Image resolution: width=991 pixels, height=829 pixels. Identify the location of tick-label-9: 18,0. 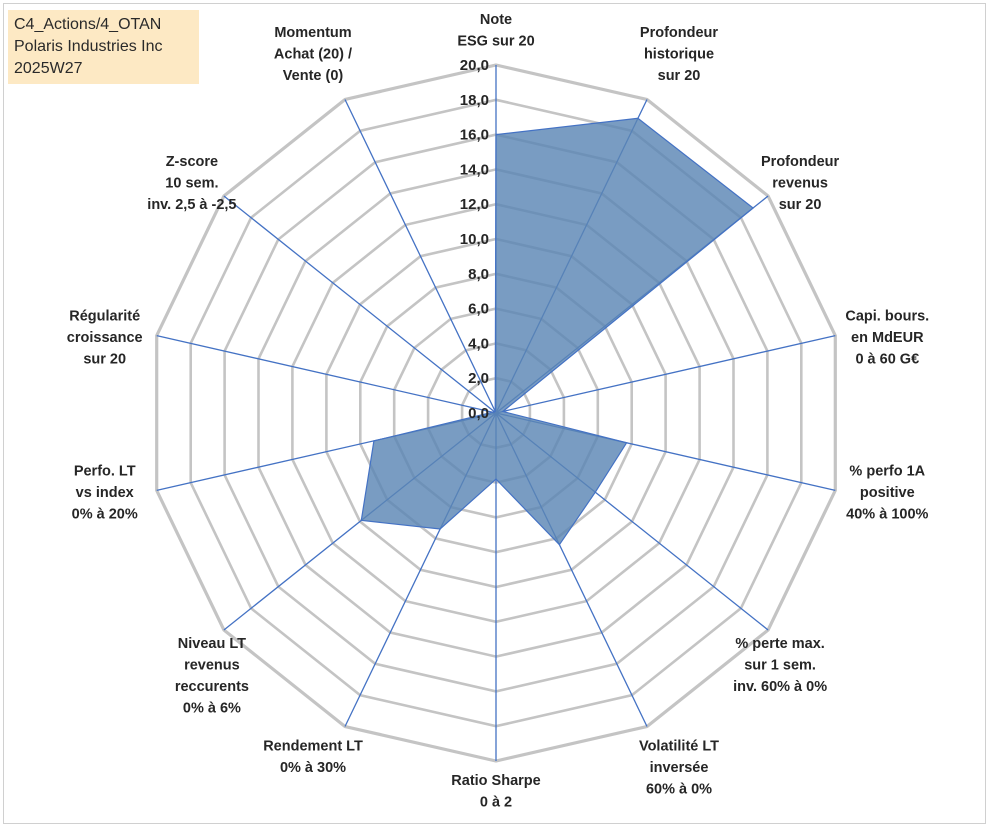
(474, 100).